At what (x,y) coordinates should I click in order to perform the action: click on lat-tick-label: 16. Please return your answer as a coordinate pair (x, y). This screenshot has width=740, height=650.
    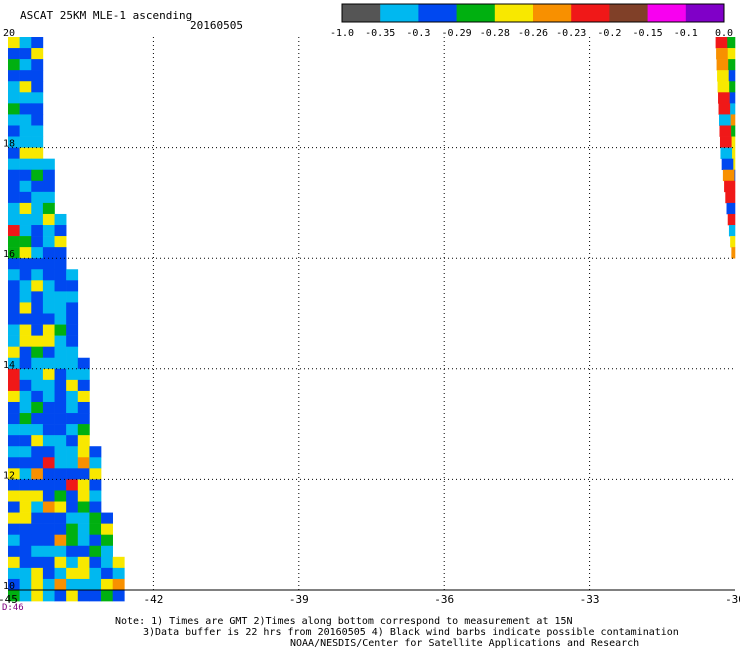
    Looking at the image, I should click on (9, 254).